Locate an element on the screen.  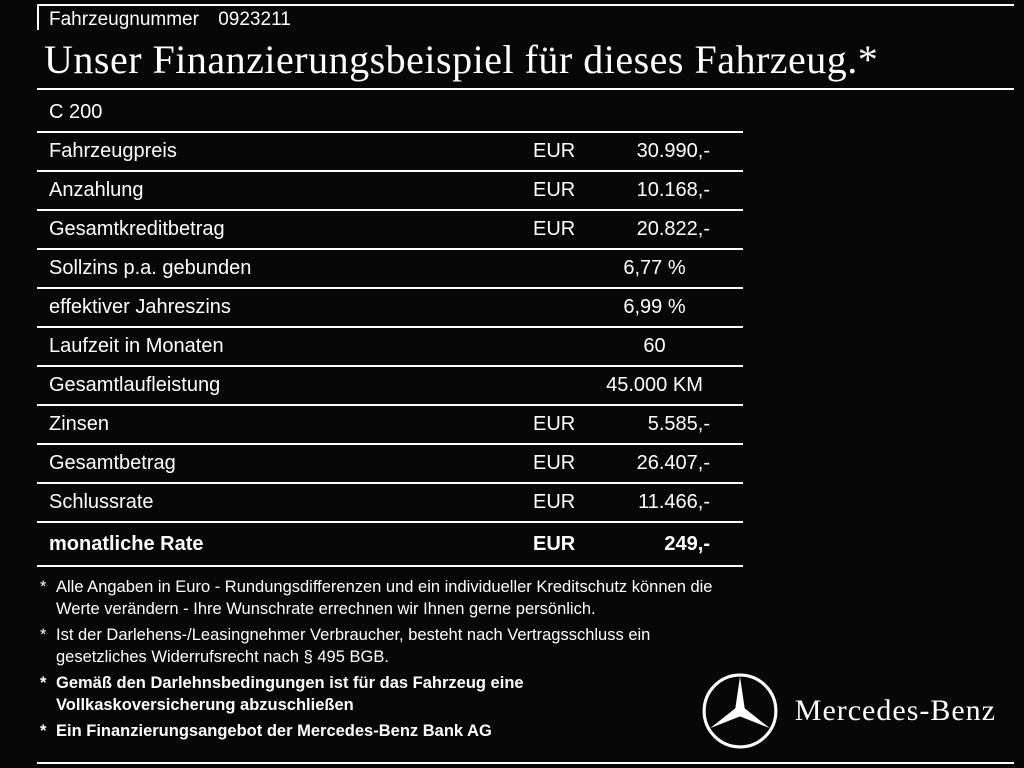
row-label: Gesamtlaufleistung is located at coordinates (135, 385).